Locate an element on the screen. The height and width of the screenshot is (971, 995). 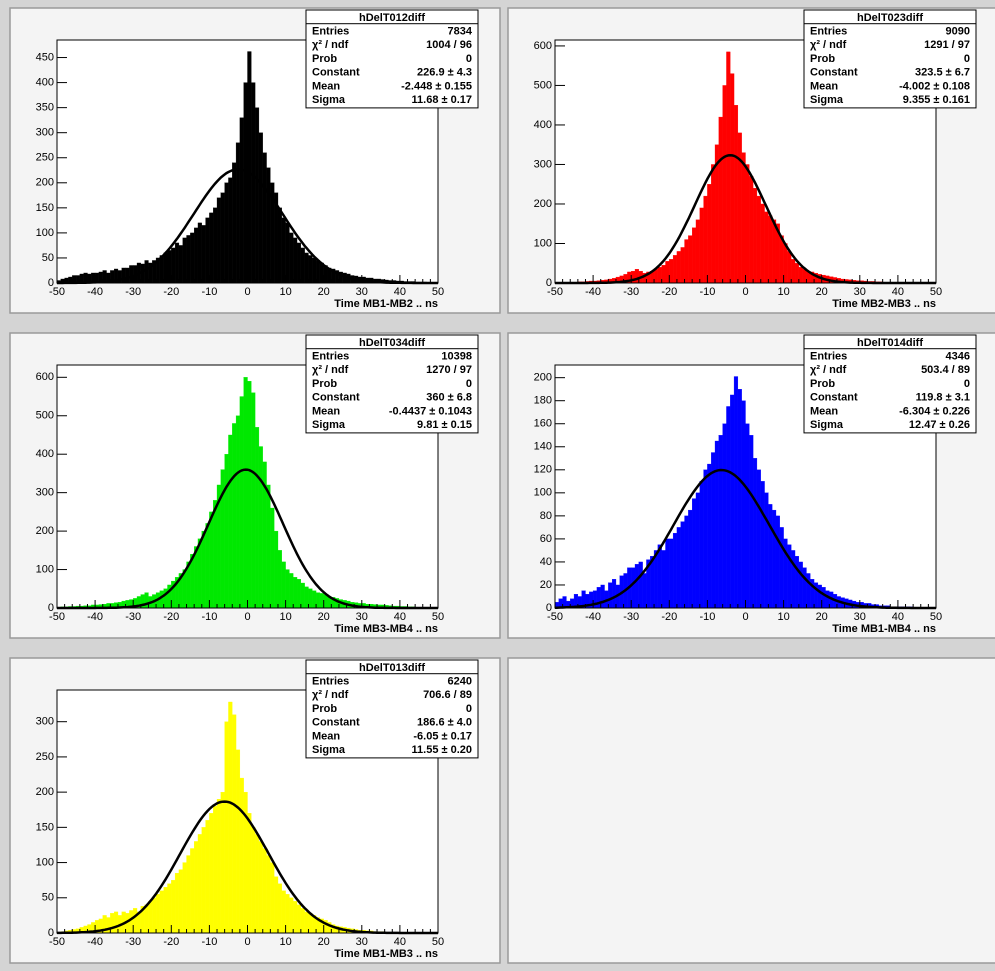
x-tick-label: -20 is located at coordinates (171, 617).